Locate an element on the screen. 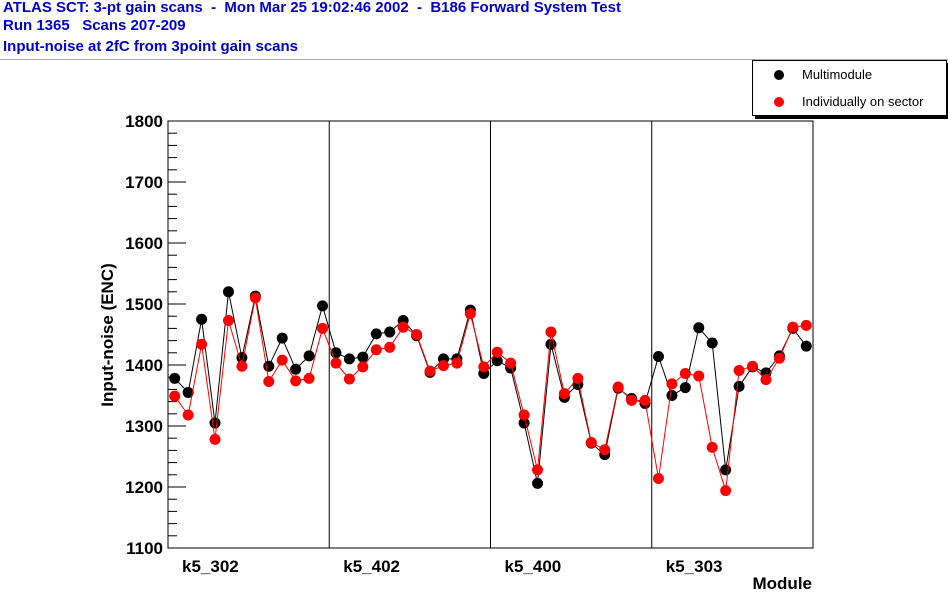 This screenshot has width=948, height=604. x-axis-title: Module is located at coordinates (783, 583).